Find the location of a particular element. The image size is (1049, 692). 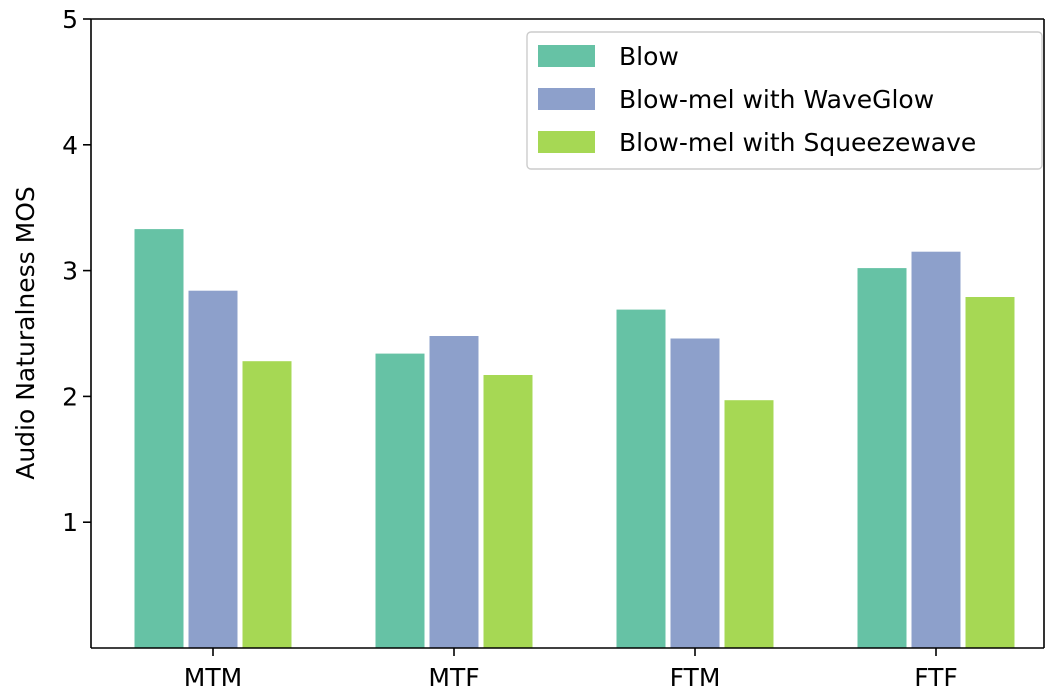

legend-label: Blow-mel with WaveGlow is located at coordinates (776, 99).